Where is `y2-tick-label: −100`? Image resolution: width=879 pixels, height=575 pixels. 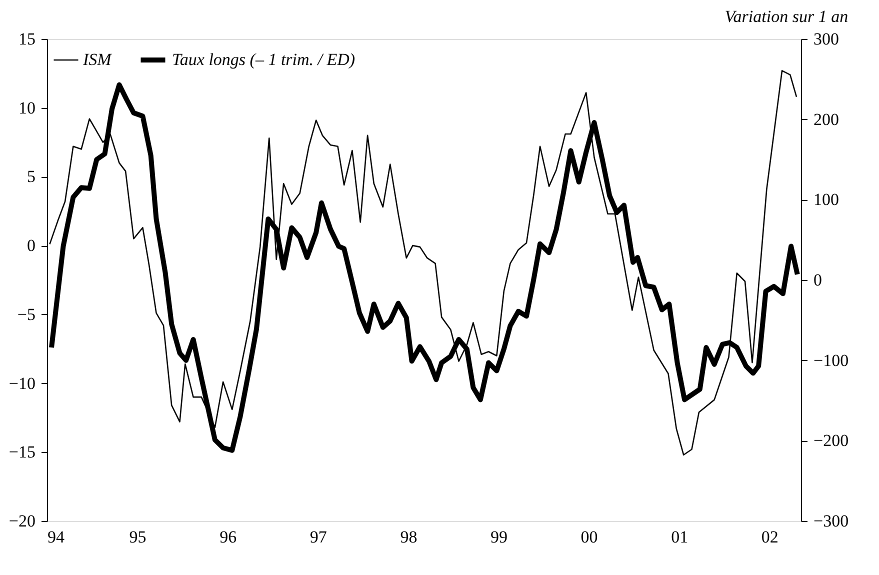 y2-tick-label: −100 is located at coordinates (831, 360).